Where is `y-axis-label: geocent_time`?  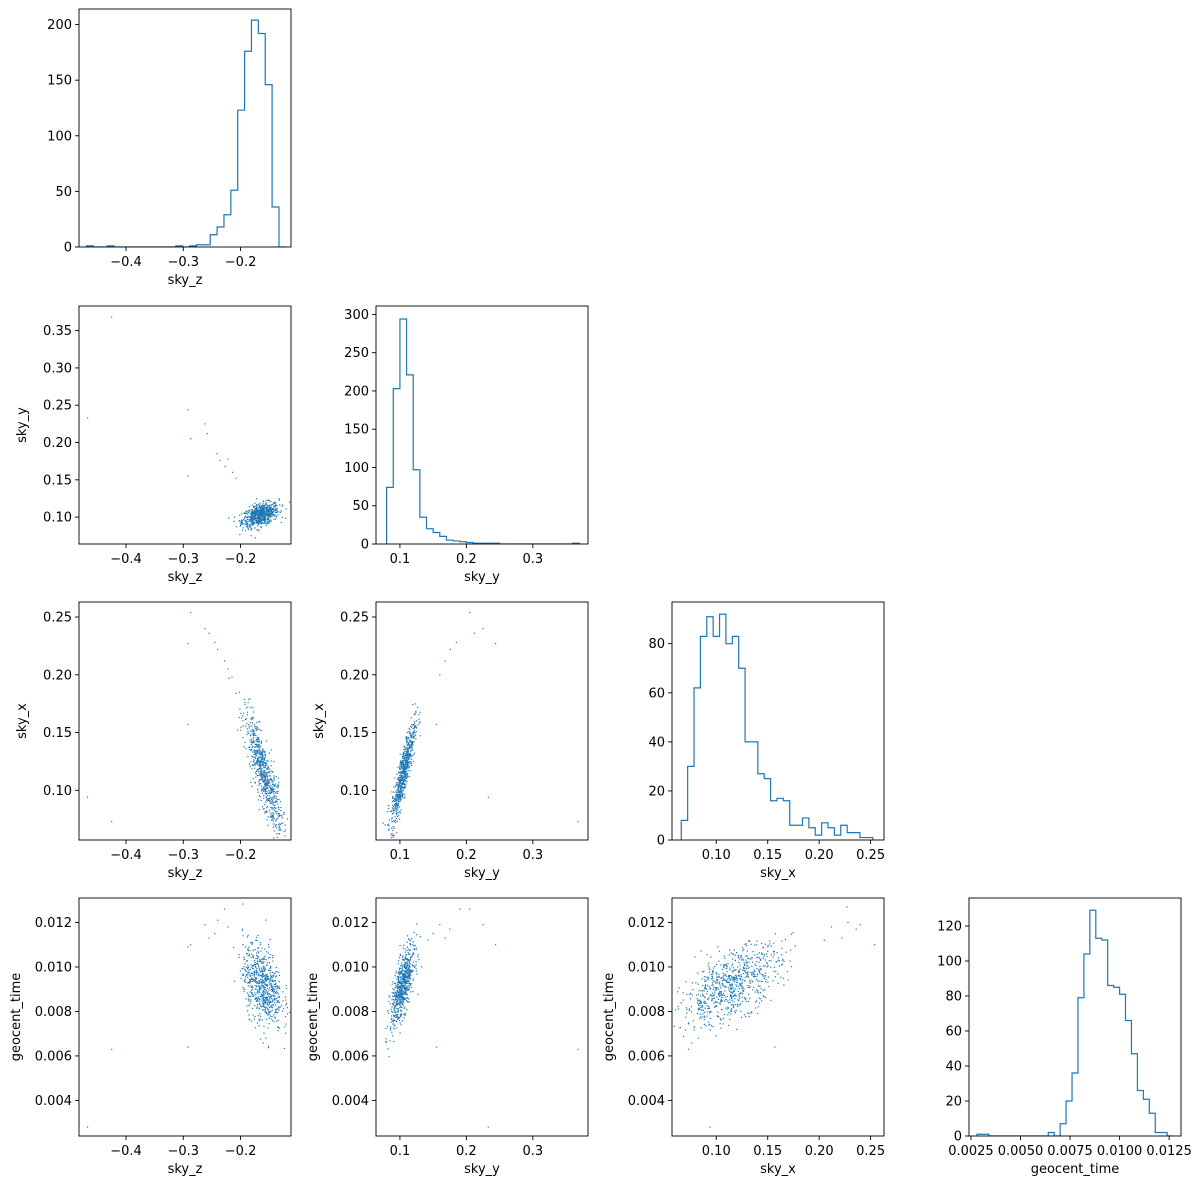
y-axis-label: geocent_time is located at coordinates (16, 1017).